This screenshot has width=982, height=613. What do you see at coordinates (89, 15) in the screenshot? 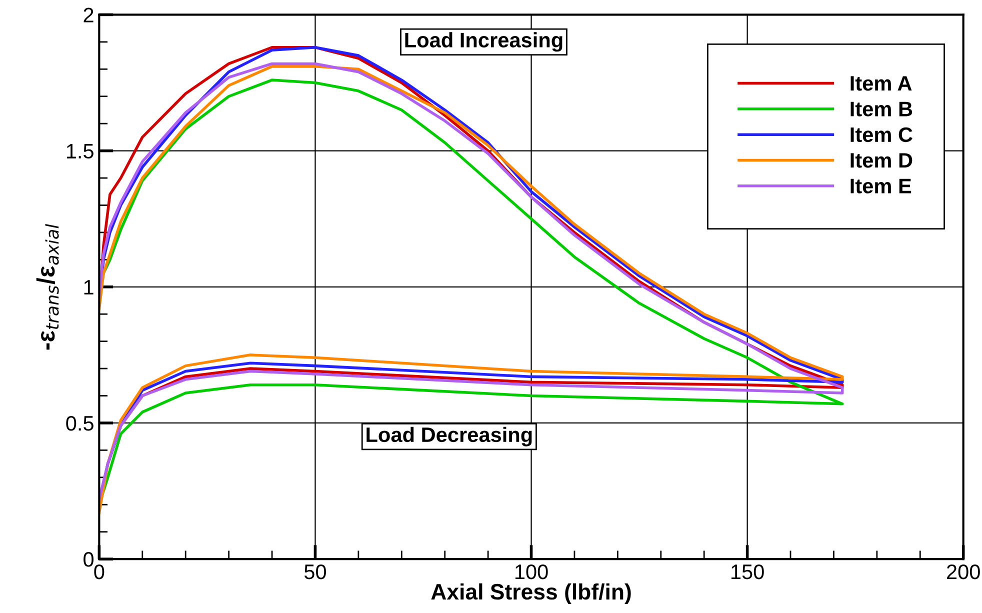
I see `y-tick-label: 2` at bounding box center [89, 15].